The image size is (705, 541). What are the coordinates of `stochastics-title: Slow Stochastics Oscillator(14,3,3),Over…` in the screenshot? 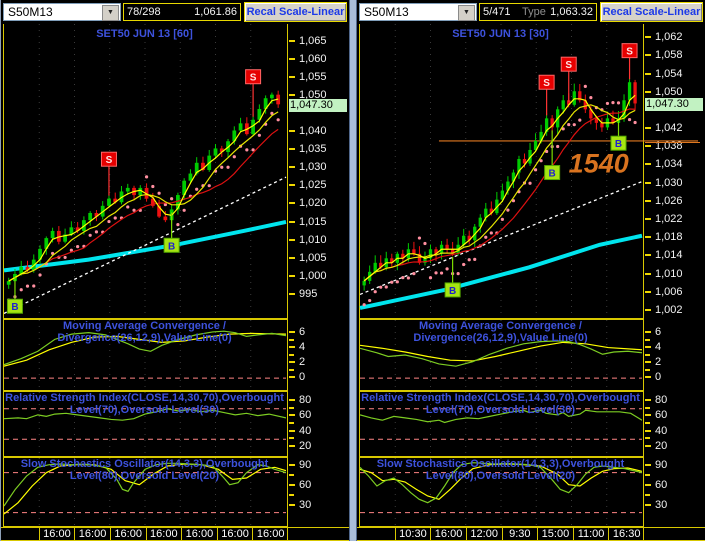 It's located at (500, 470).